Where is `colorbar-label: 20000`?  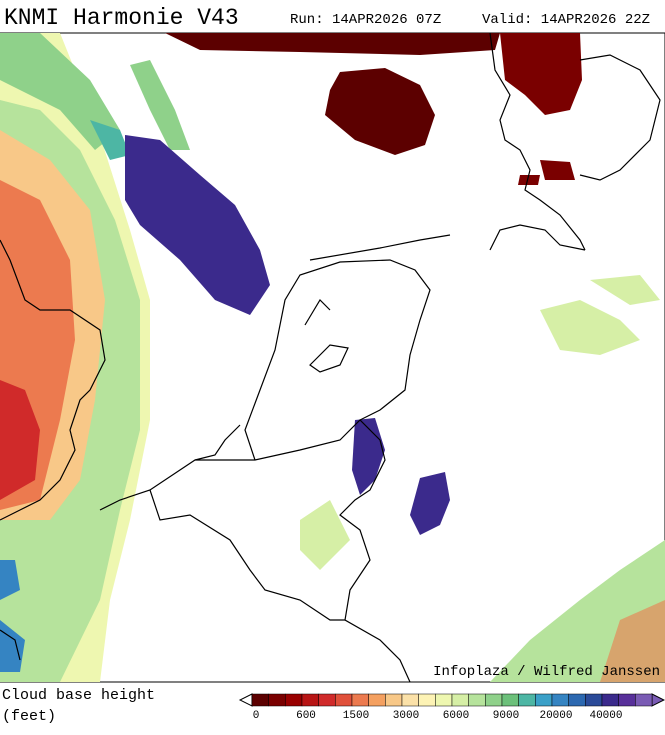 colorbar-label: 20000 is located at coordinates (555, 716).